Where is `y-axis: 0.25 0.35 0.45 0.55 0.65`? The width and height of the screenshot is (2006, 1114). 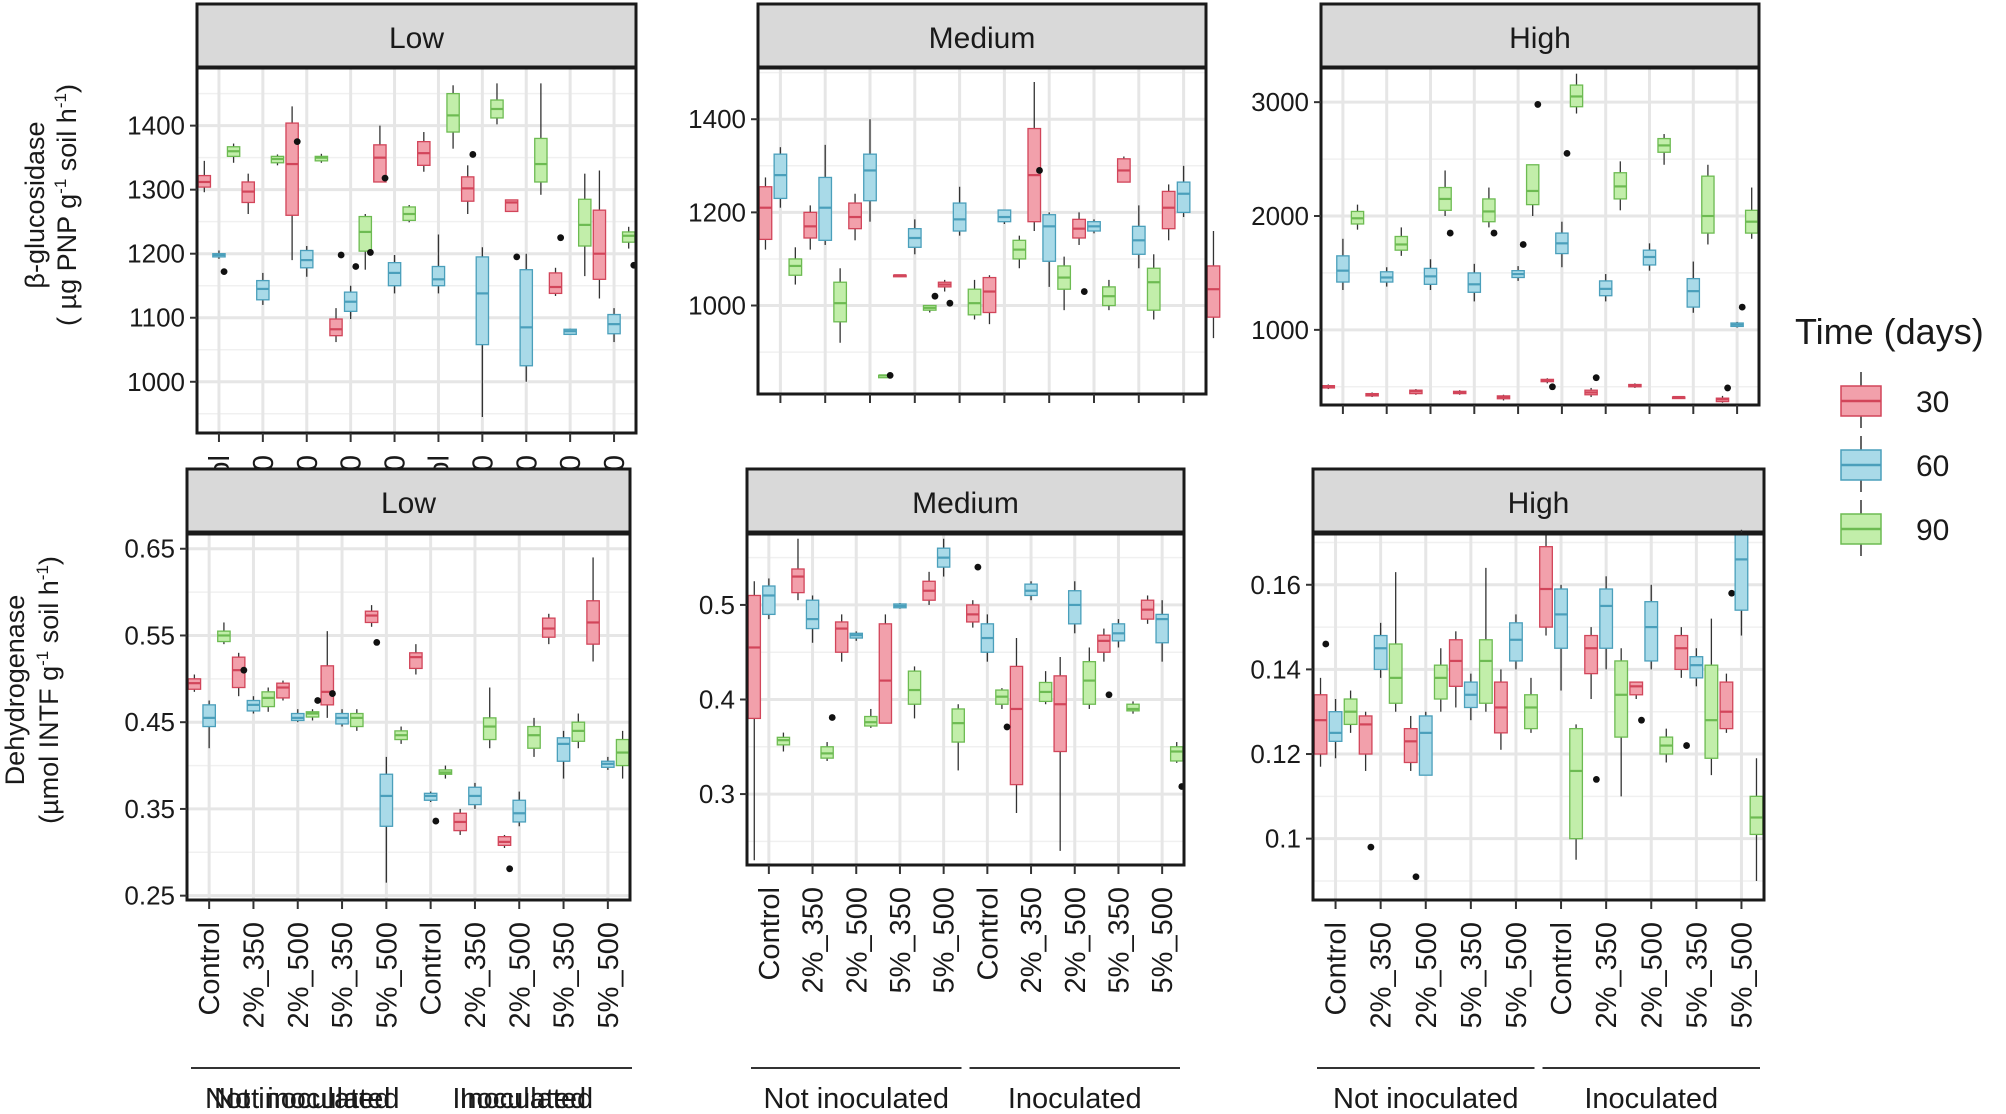
y-axis: 0.25 0.35 0.45 0.55 0.65 is located at coordinates (155, 722).